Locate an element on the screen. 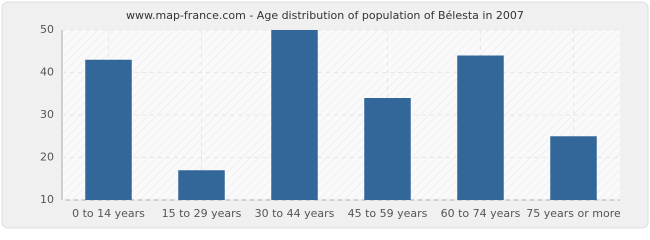 The image size is (650, 240). x-tick-label: 0 to 14 years is located at coordinates (108, 213).